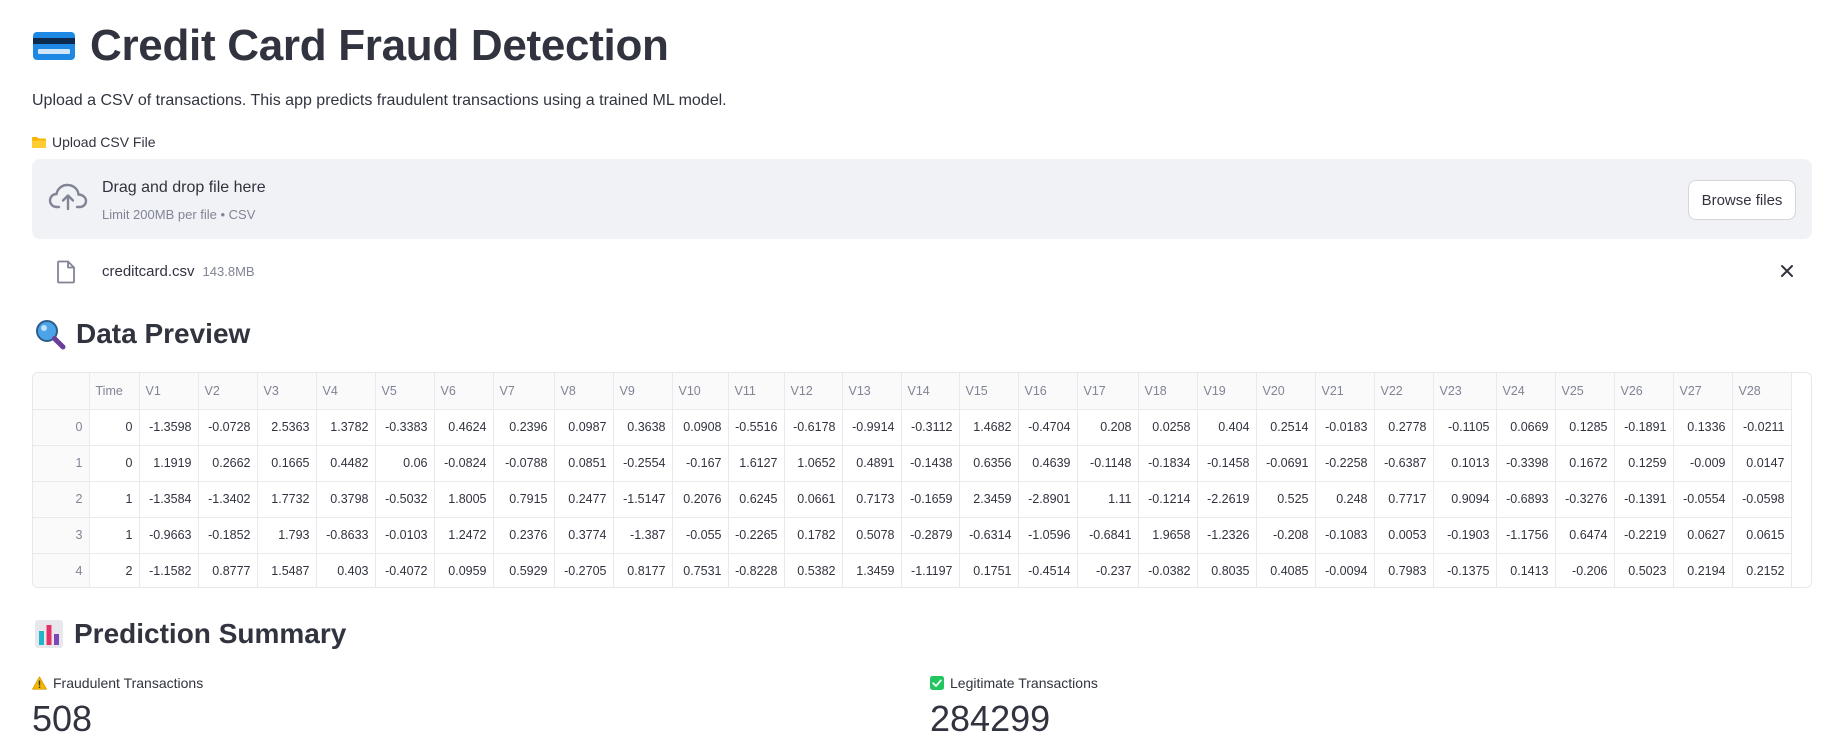 Image resolution: width=1838 pixels, height=745 pixels. I want to click on table-cell: -1.3598, so click(169, 427).